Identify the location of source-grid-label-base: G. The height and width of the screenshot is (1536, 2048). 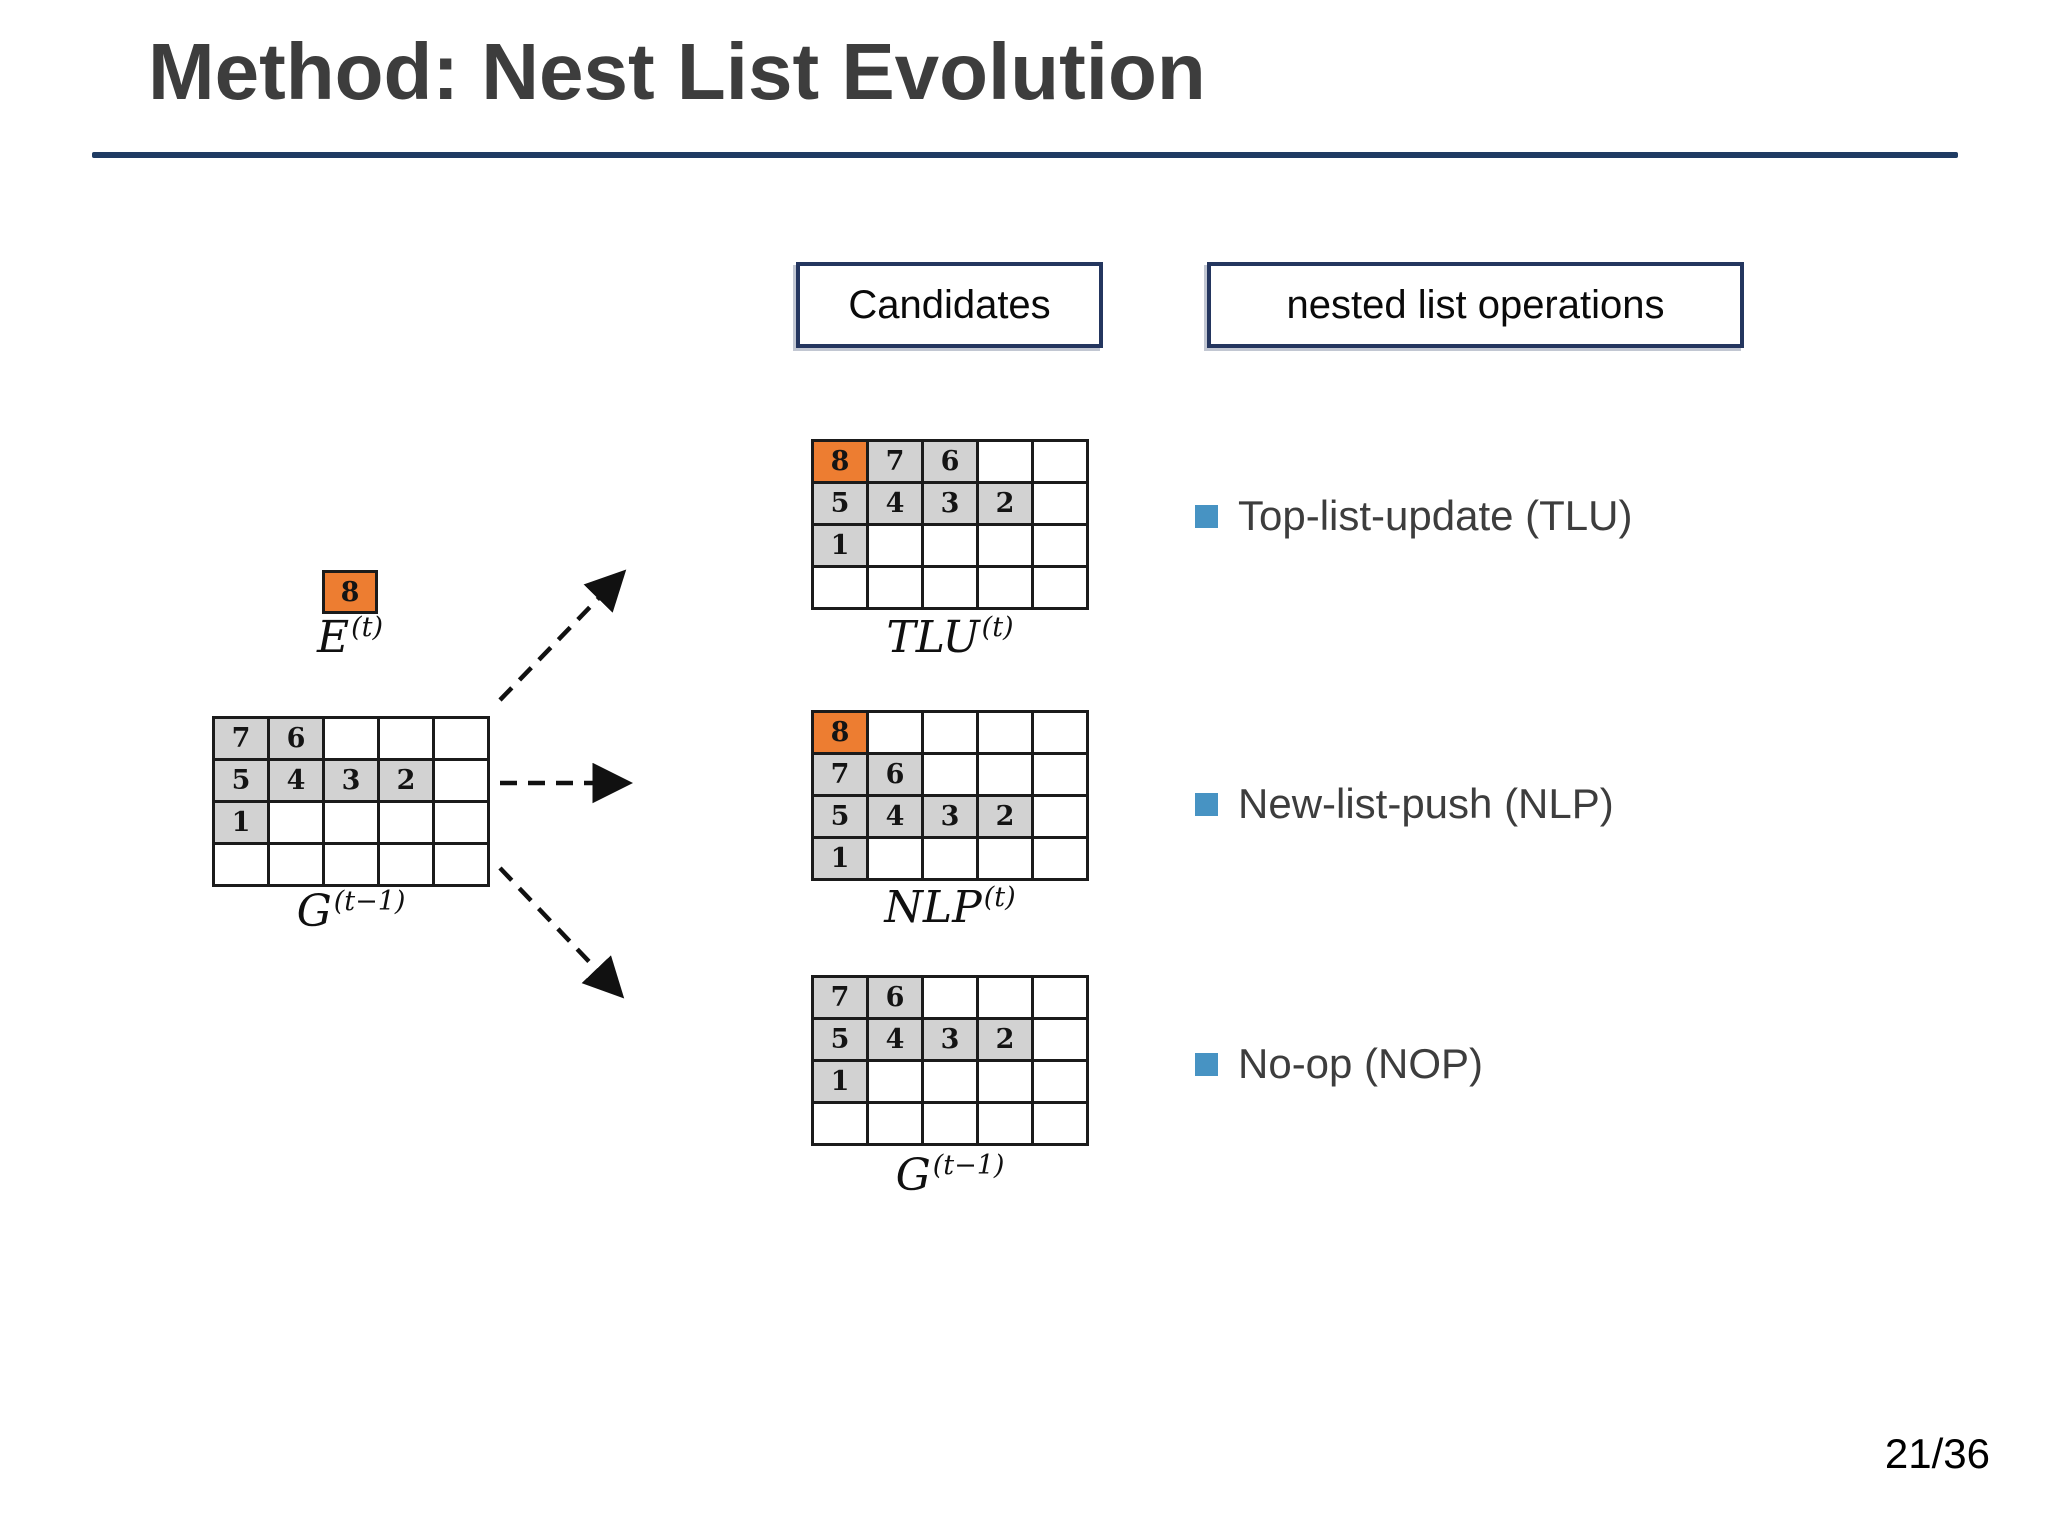
(314, 911).